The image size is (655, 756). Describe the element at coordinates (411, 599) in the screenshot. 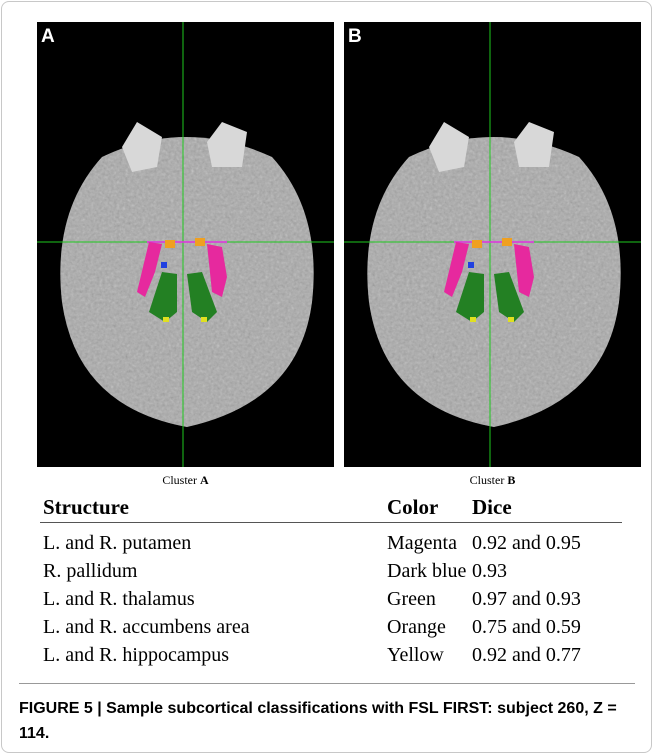

I see `table-cell: Green` at that location.